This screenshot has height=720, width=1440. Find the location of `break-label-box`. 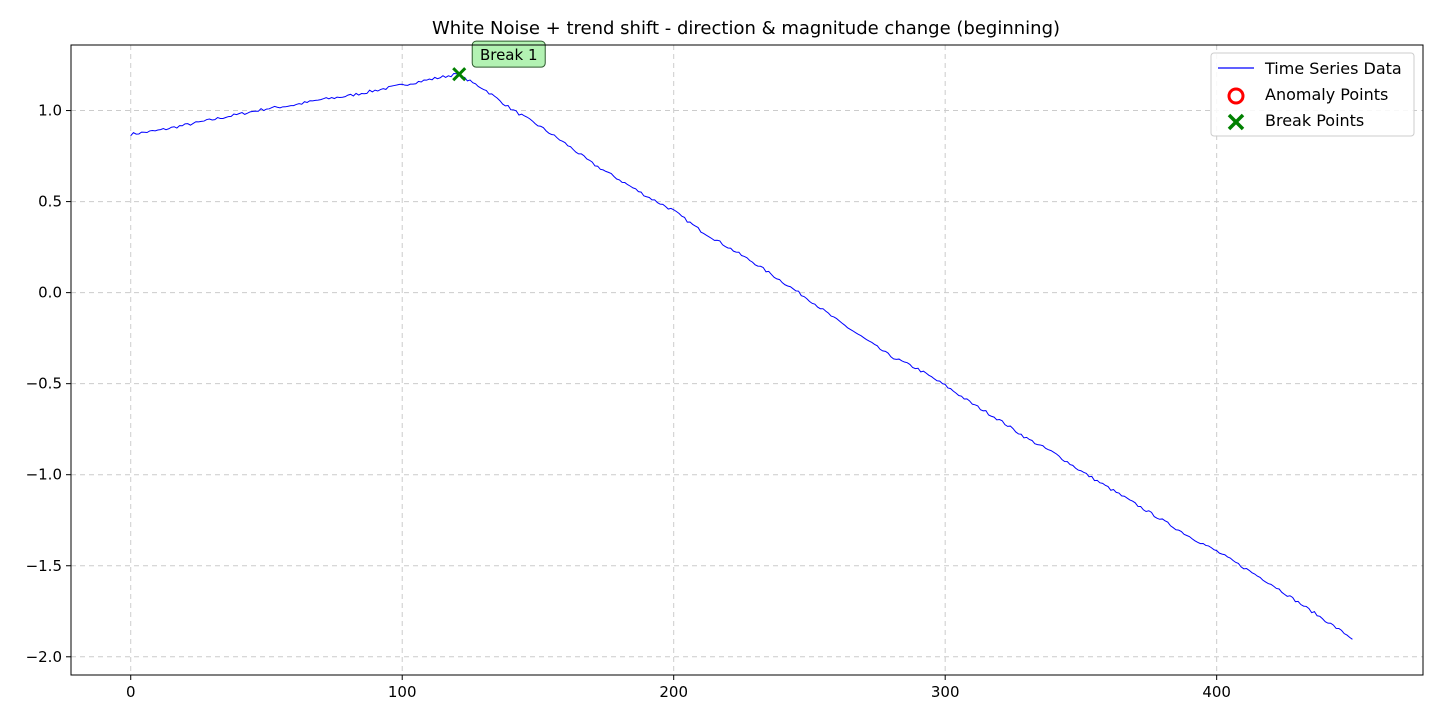

break-label-box is located at coordinates (508, 54).